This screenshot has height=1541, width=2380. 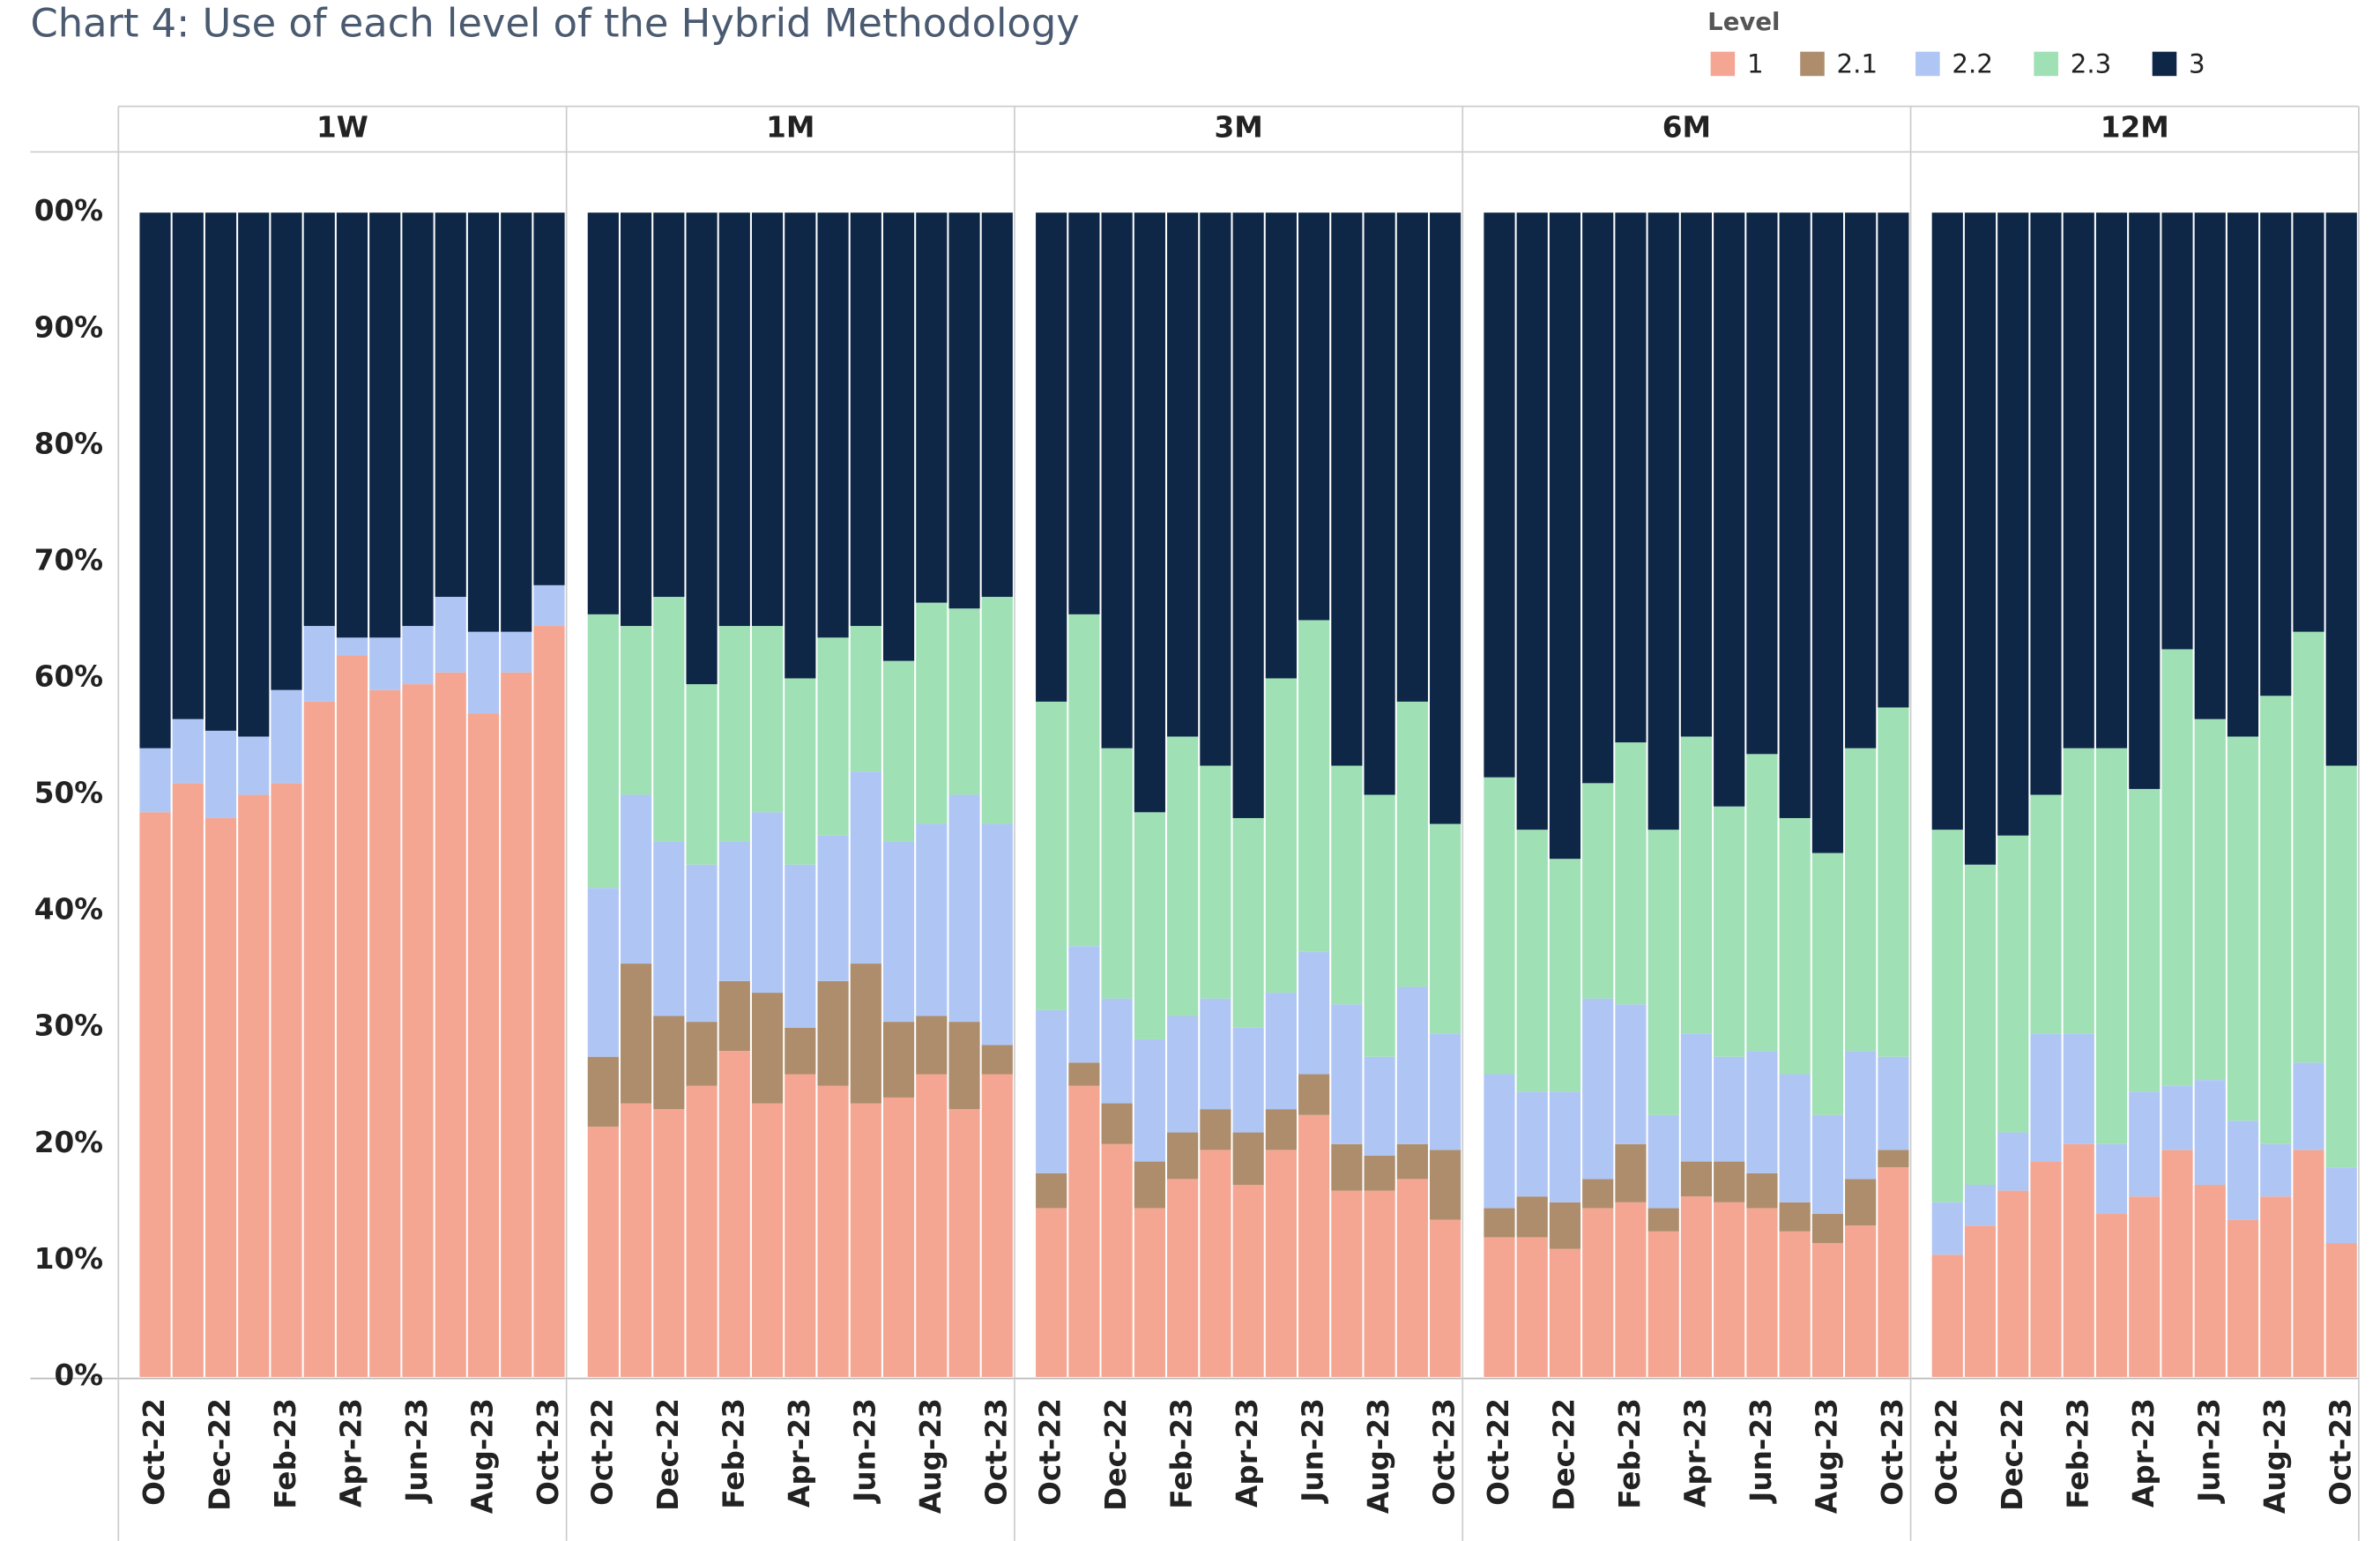 What do you see at coordinates (602, 1452) in the screenshot?
I see `x-tick-label: Oct-22` at bounding box center [602, 1452].